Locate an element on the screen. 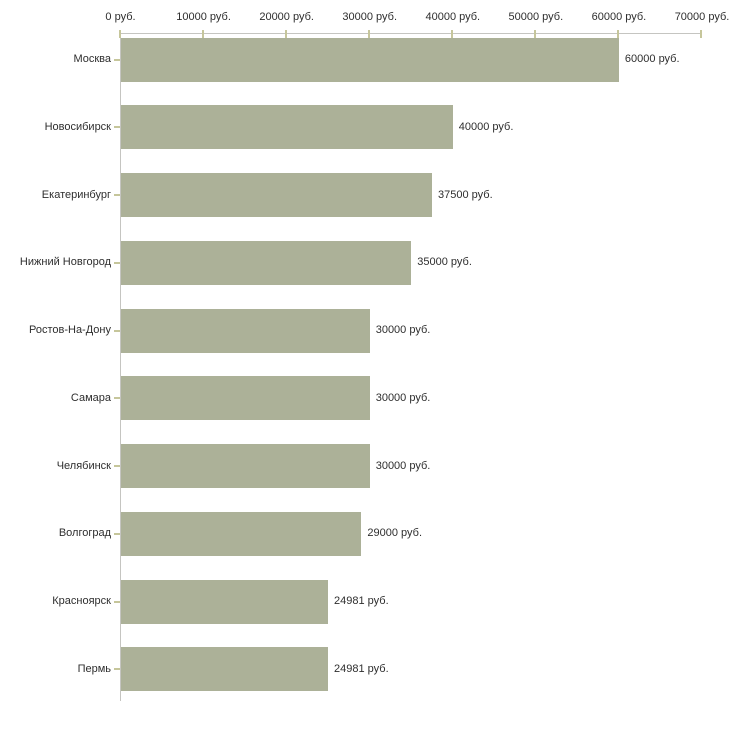 The height and width of the screenshot is (730, 730). x-axis-tick-label: 10000 руб. is located at coordinates (203, 17).